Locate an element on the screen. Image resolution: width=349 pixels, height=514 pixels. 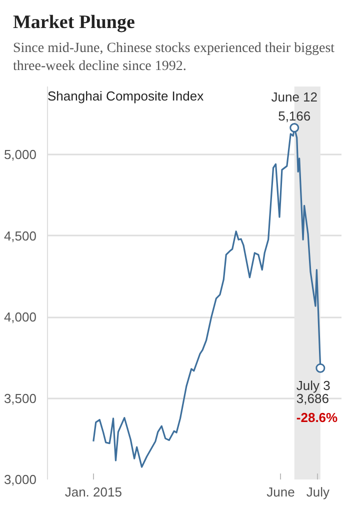
annotation: June 12 is located at coordinates (294, 97).